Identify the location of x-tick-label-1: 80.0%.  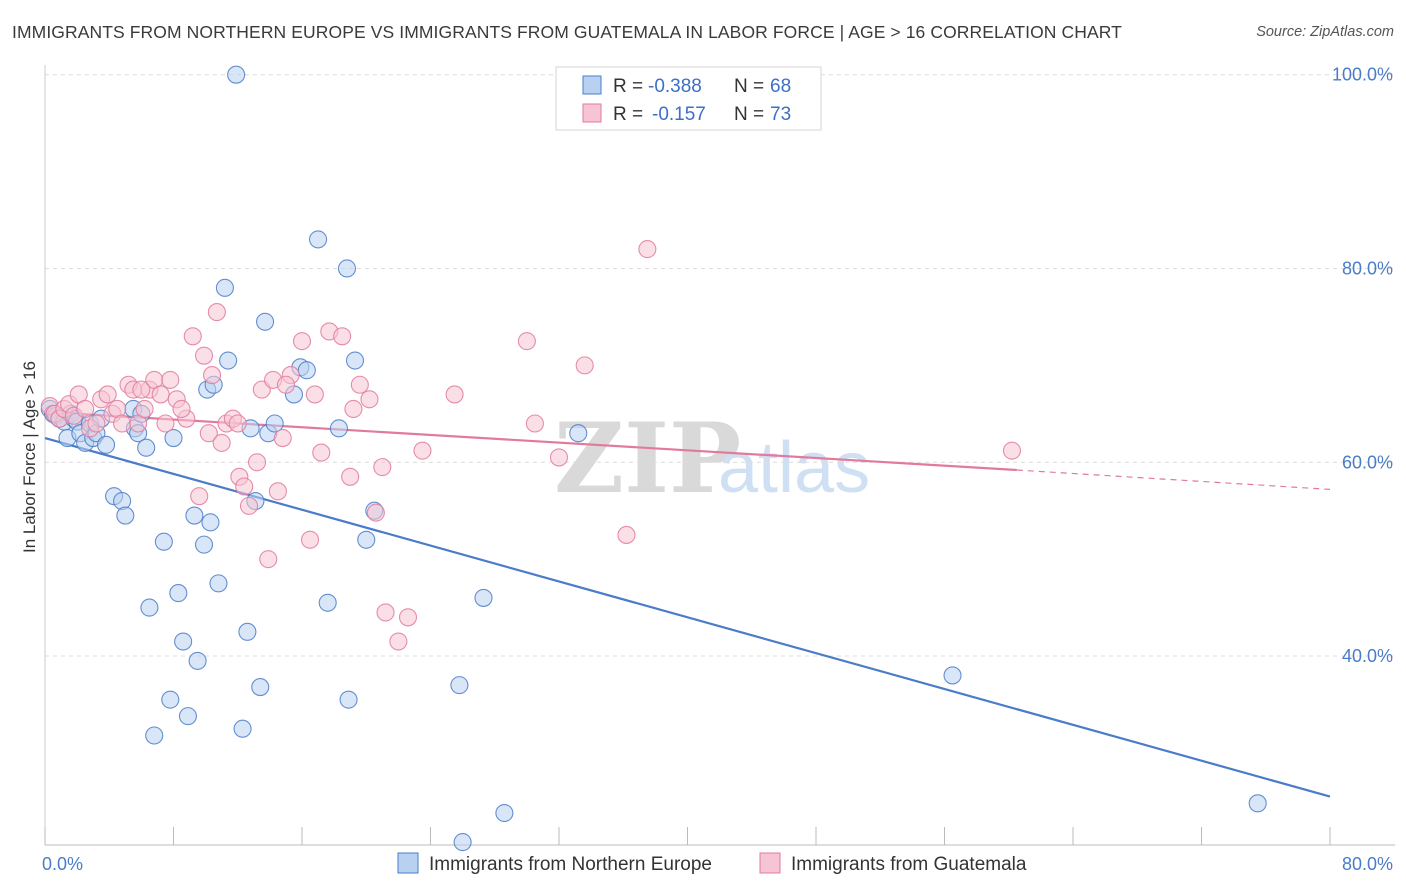
(1367, 864).